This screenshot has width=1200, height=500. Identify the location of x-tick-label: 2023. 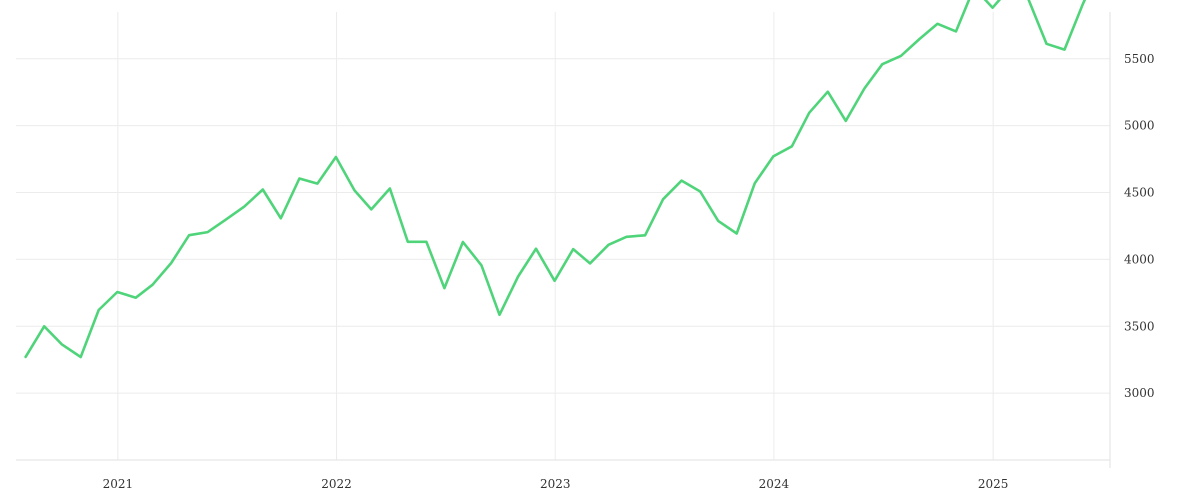
(555, 484).